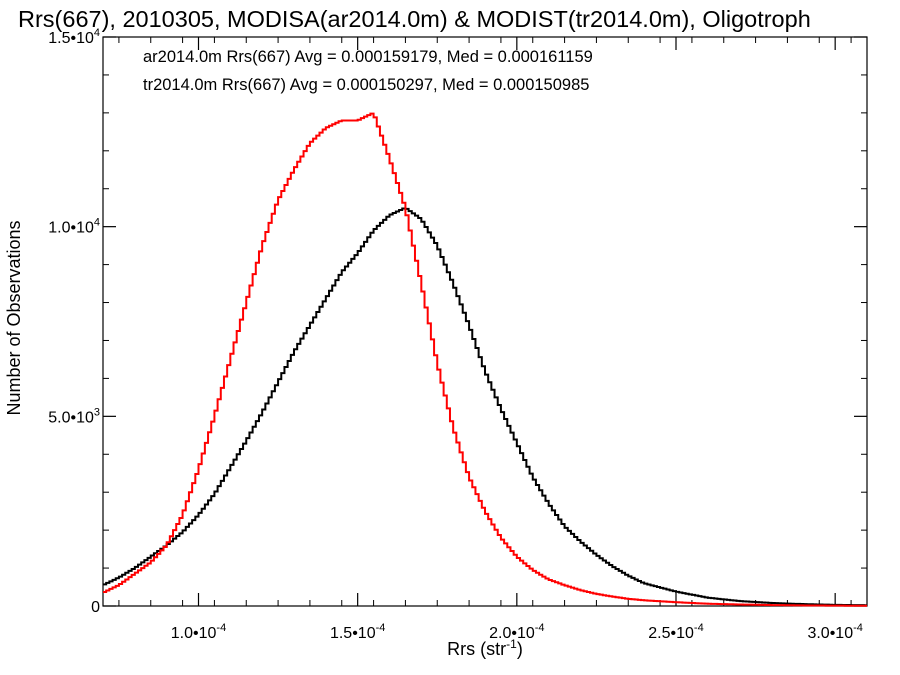 The image size is (900, 675). I want to click on x-tick-label: 3.0•10-4, so click(834, 632).